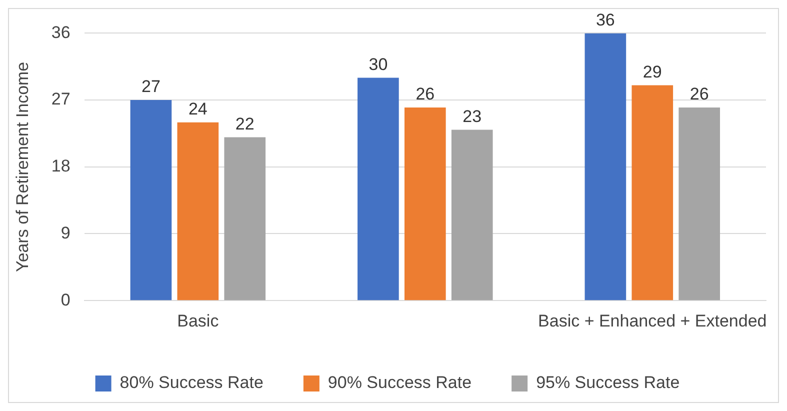 Image resolution: width=787 pixels, height=411 pixels. Describe the element at coordinates (22, 167) in the screenshot. I see `y-axis-title: Years of Retirement Income` at that location.